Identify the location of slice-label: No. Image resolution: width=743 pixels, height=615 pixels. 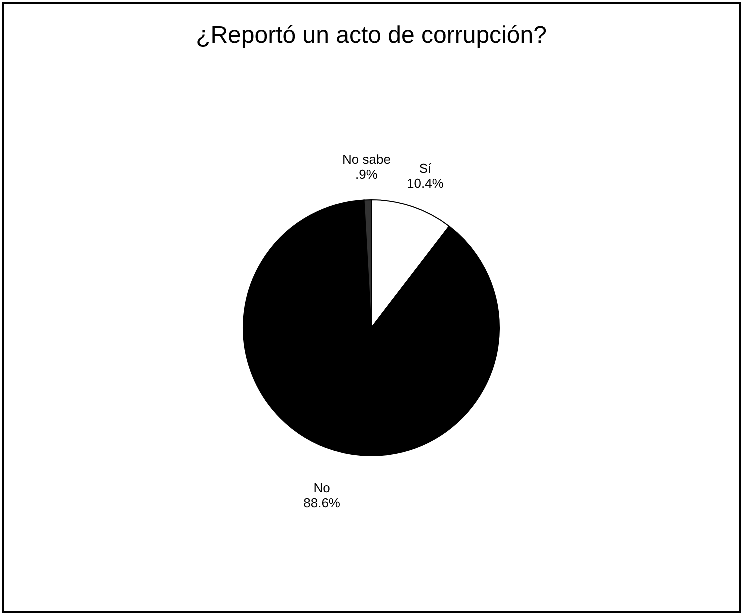
(322, 488).